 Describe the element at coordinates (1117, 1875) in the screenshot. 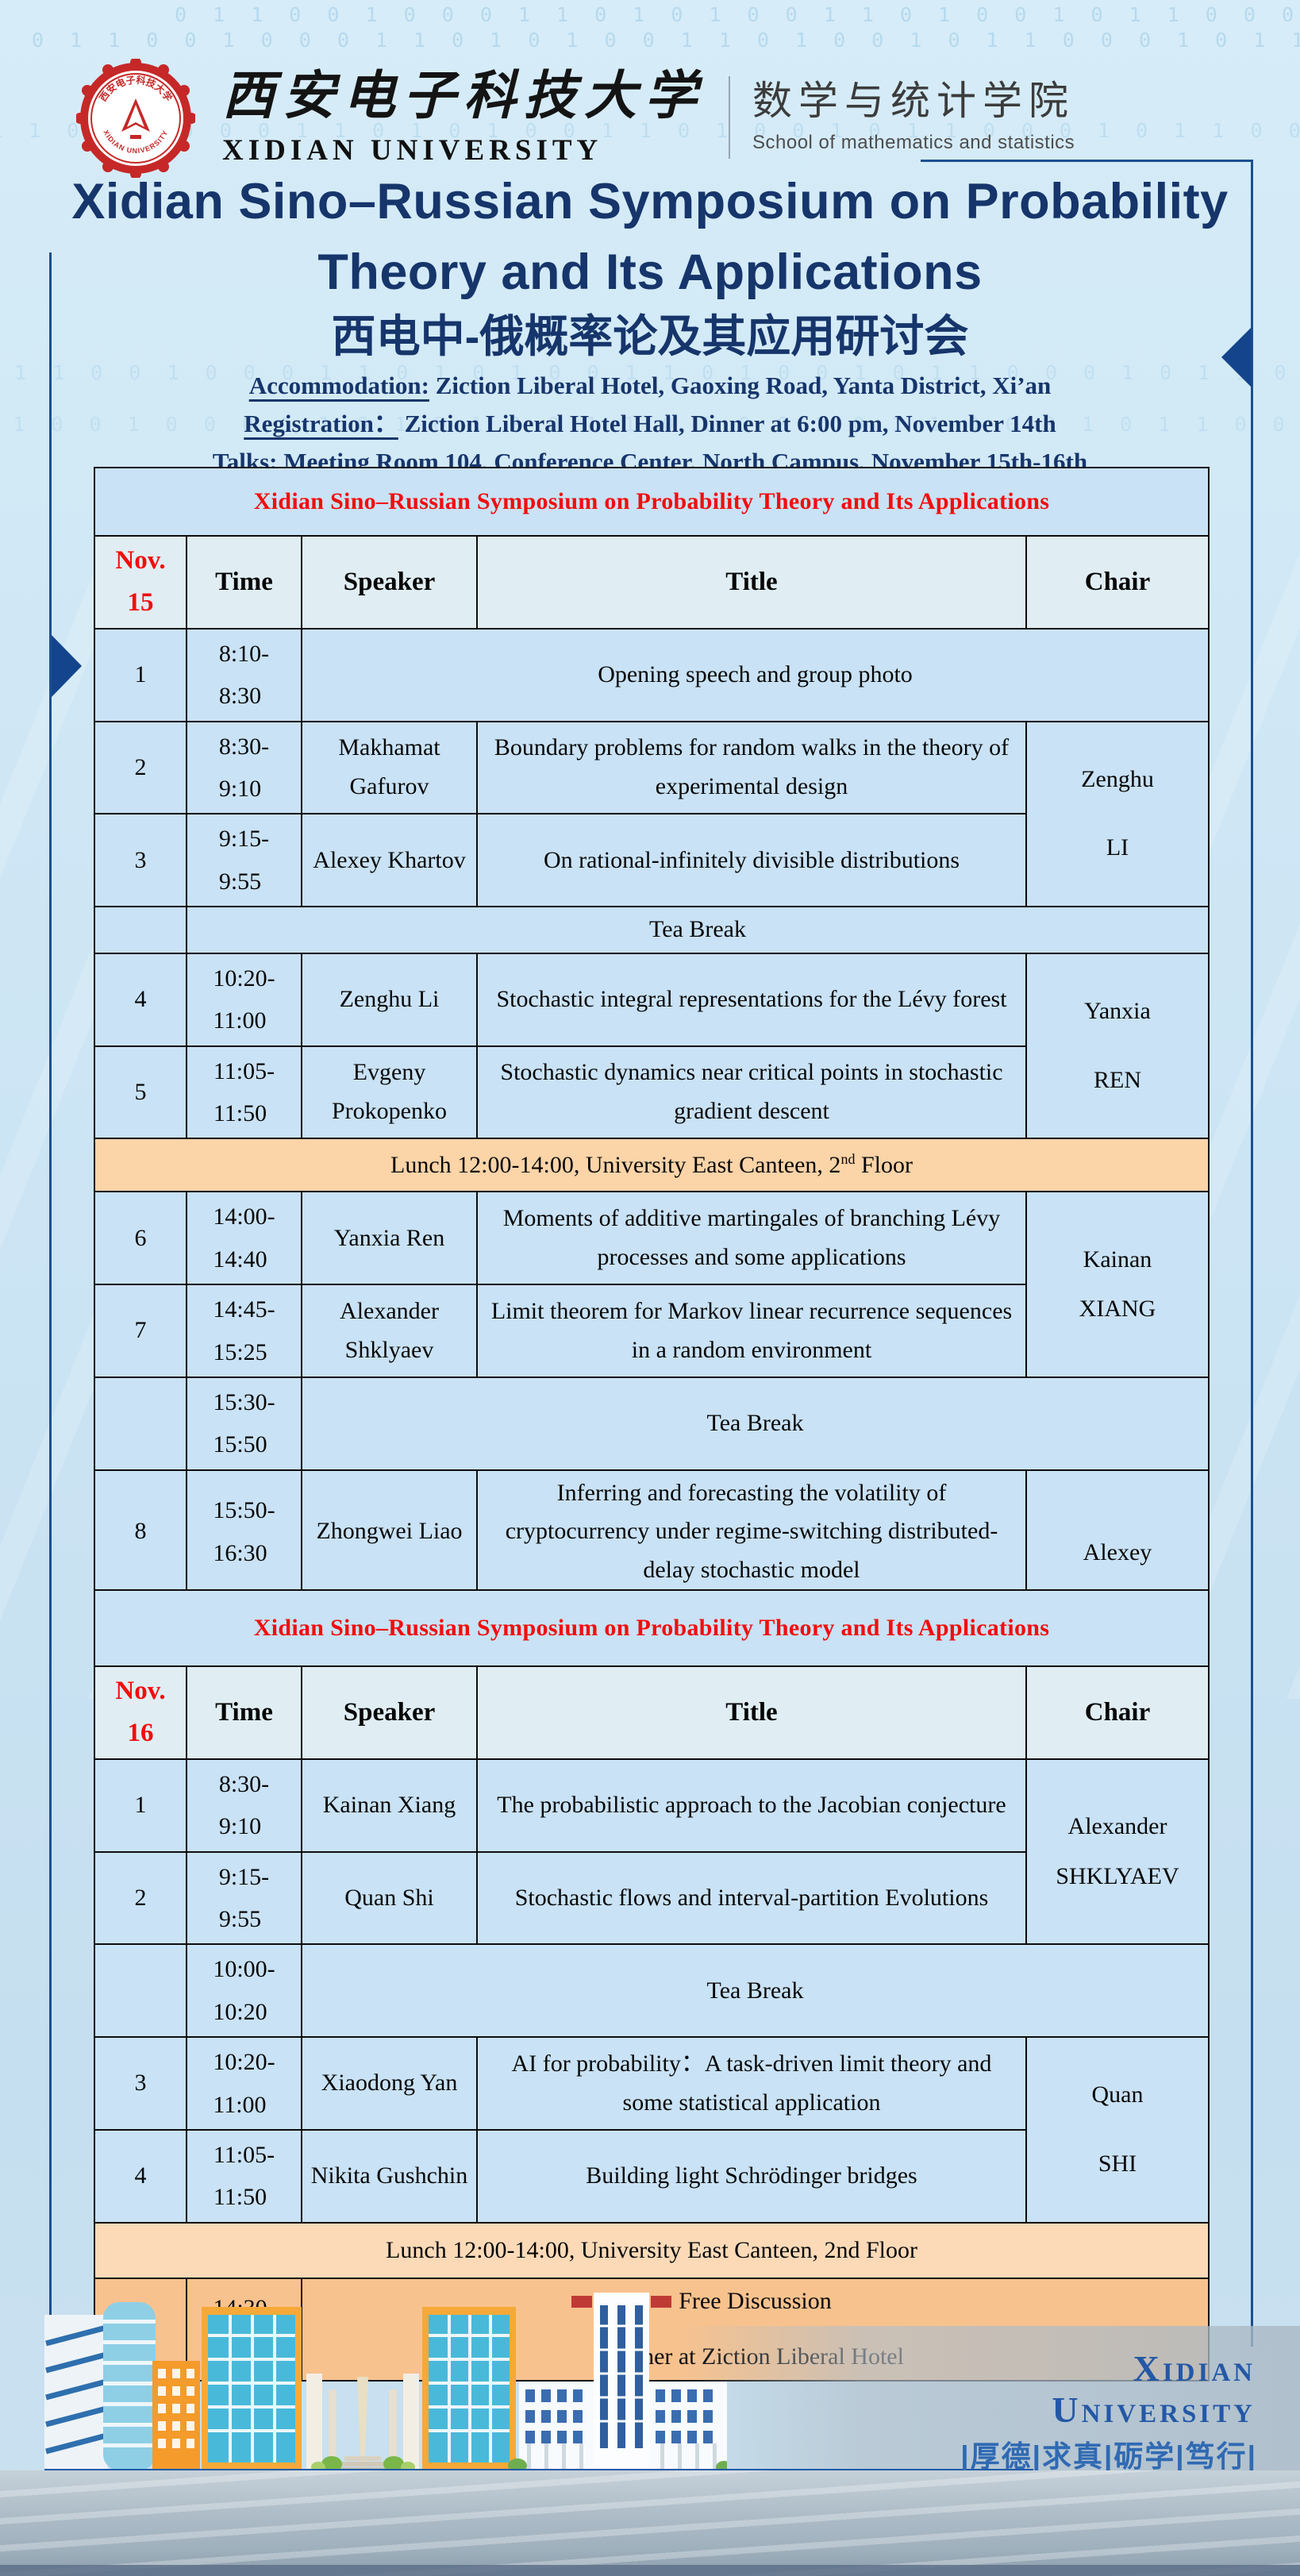

I see `chair-last-name: SHKLYAEV` at that location.